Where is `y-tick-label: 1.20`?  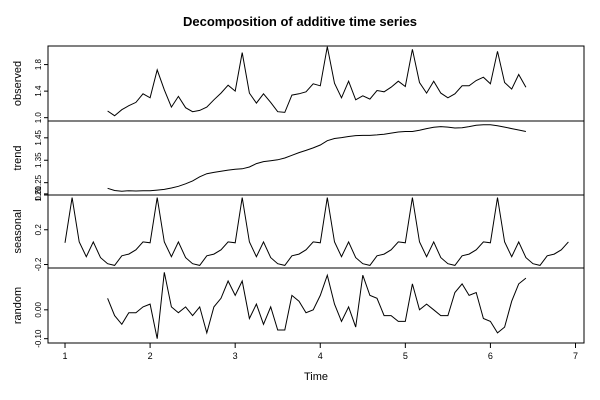
y-tick-label: 1.20 is located at coordinates (38, 194).